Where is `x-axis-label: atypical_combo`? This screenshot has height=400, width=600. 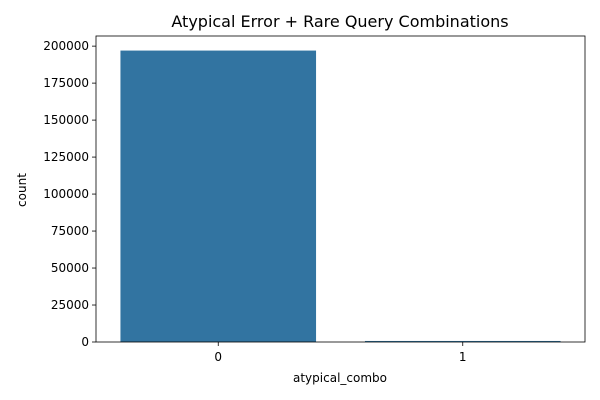 x-axis-label: atypical_combo is located at coordinates (340, 378).